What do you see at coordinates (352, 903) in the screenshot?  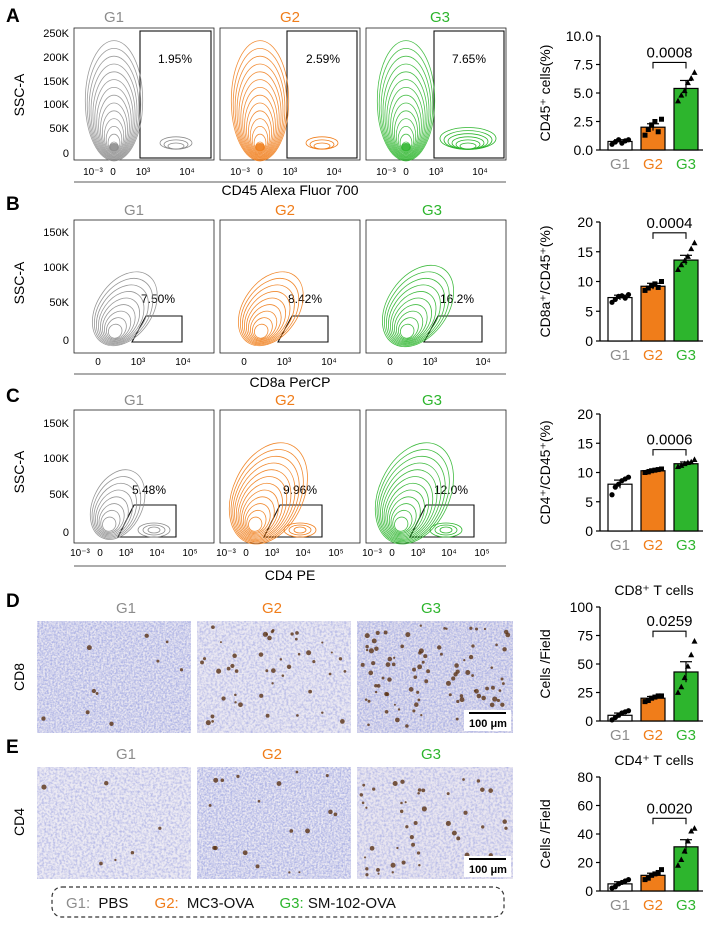 I see `legend-label-g3: SM-102-OVA` at bounding box center [352, 903].